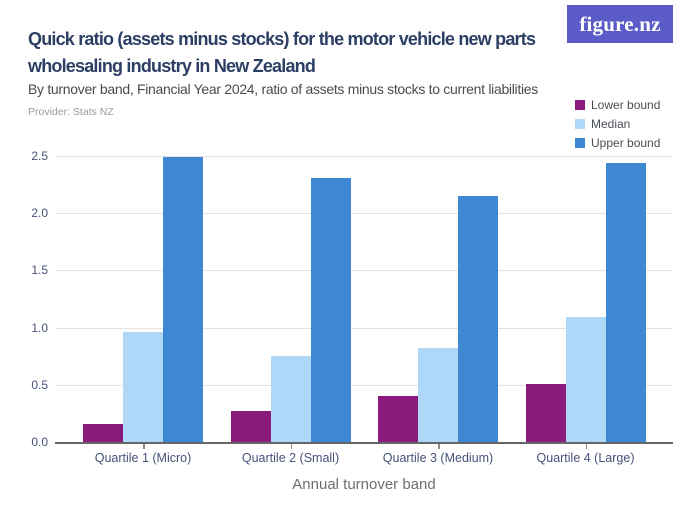 The height and width of the screenshot is (525, 700). I want to click on figurenz-logo-text: figure.nz, so click(620, 23).